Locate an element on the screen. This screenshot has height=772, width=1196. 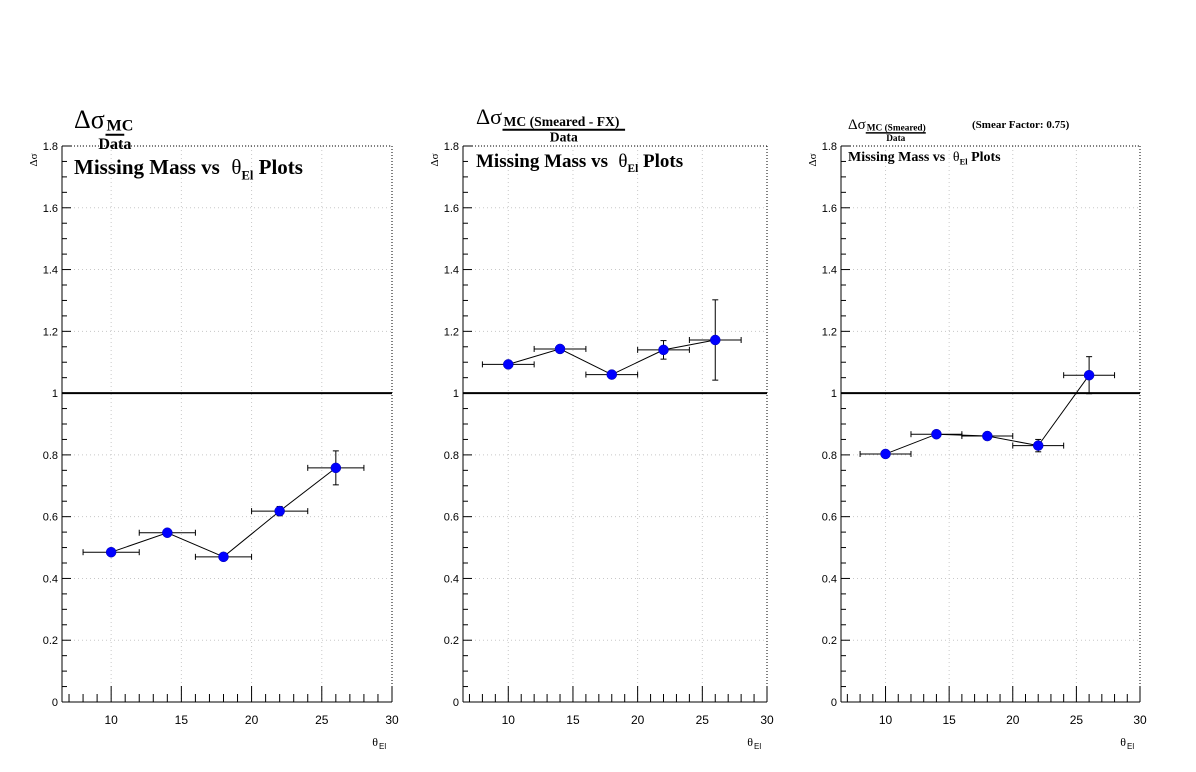
panel-title-numerator: MC (Smeared - FX) is located at coordinates (562, 122).